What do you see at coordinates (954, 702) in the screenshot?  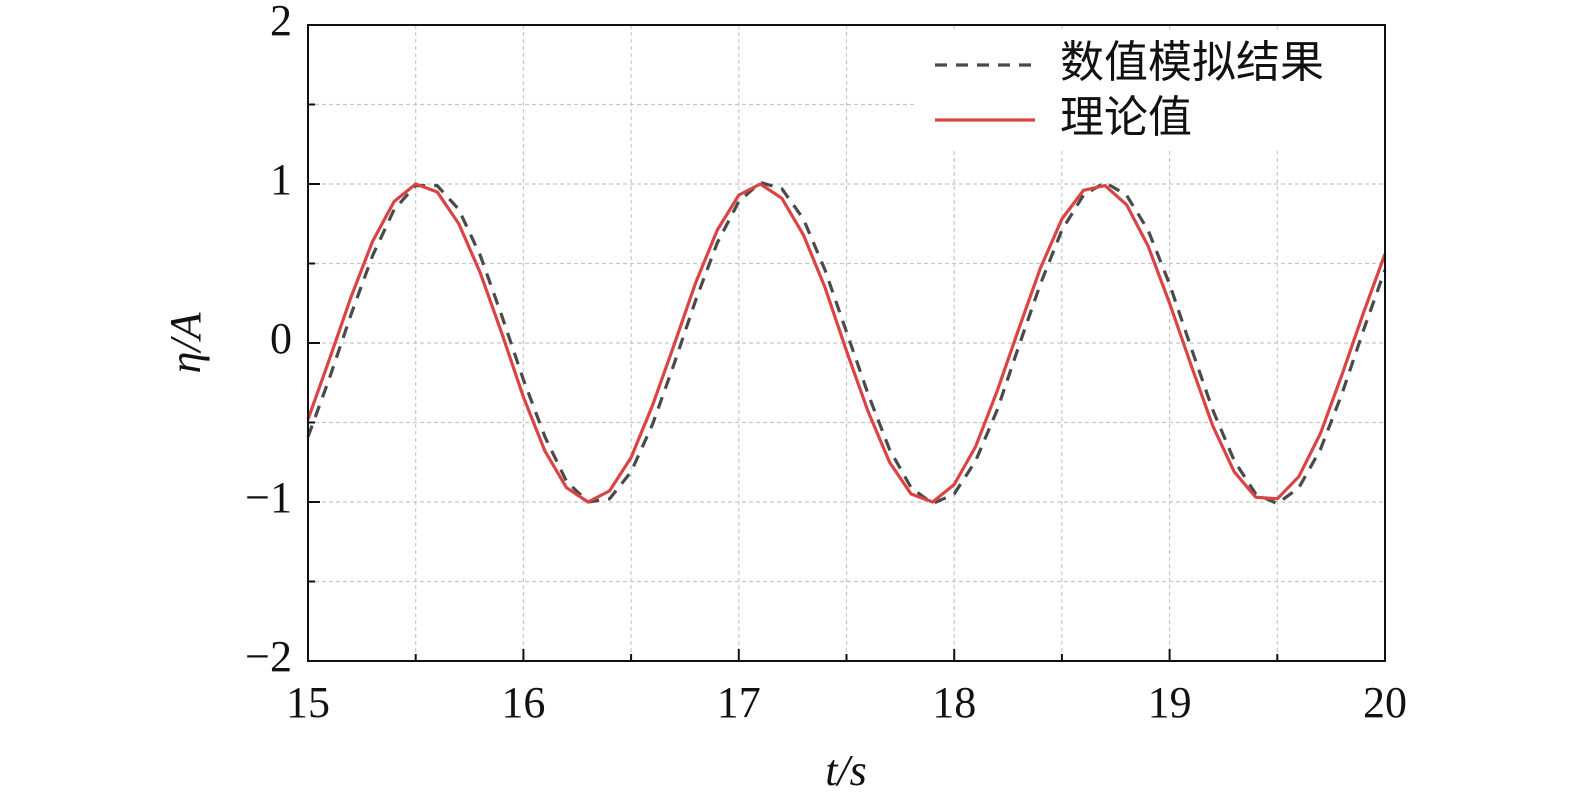 I see `x-tick-label: 18` at bounding box center [954, 702].